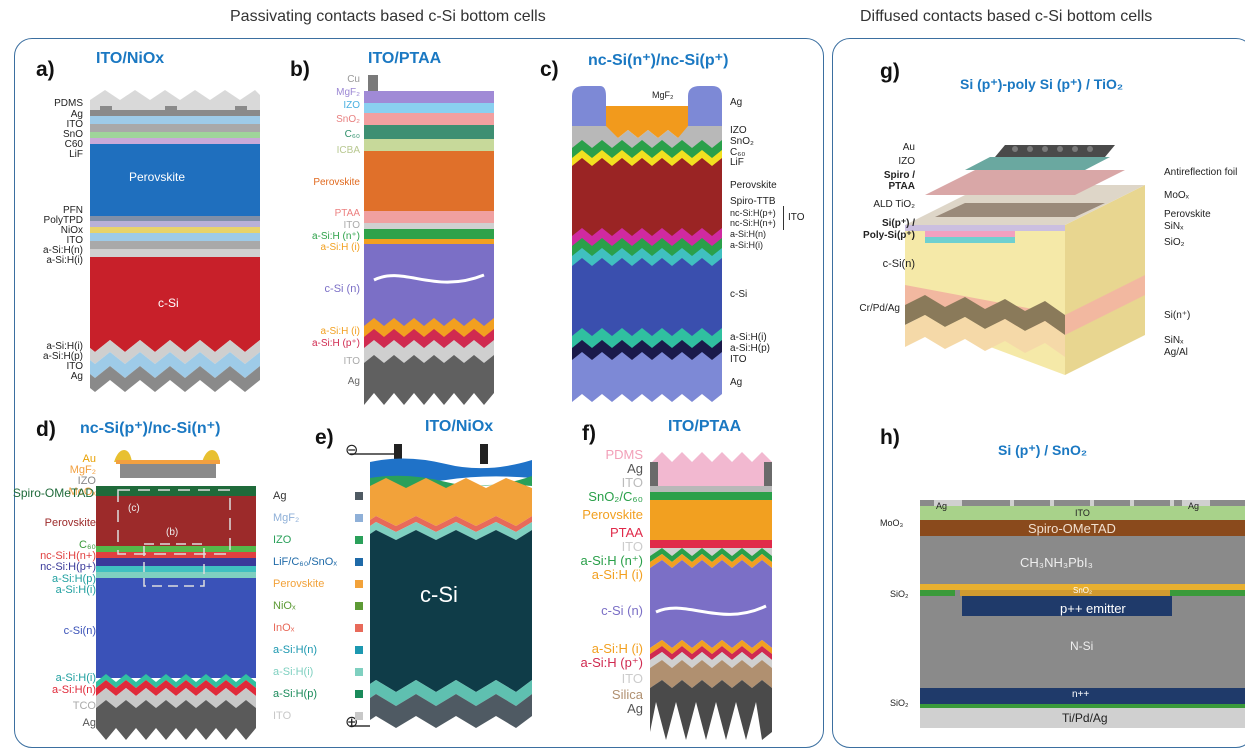  Describe the element at coordinates (1177, 315) in the screenshot. I see `layer-label: Si(n⁺)` at that location.